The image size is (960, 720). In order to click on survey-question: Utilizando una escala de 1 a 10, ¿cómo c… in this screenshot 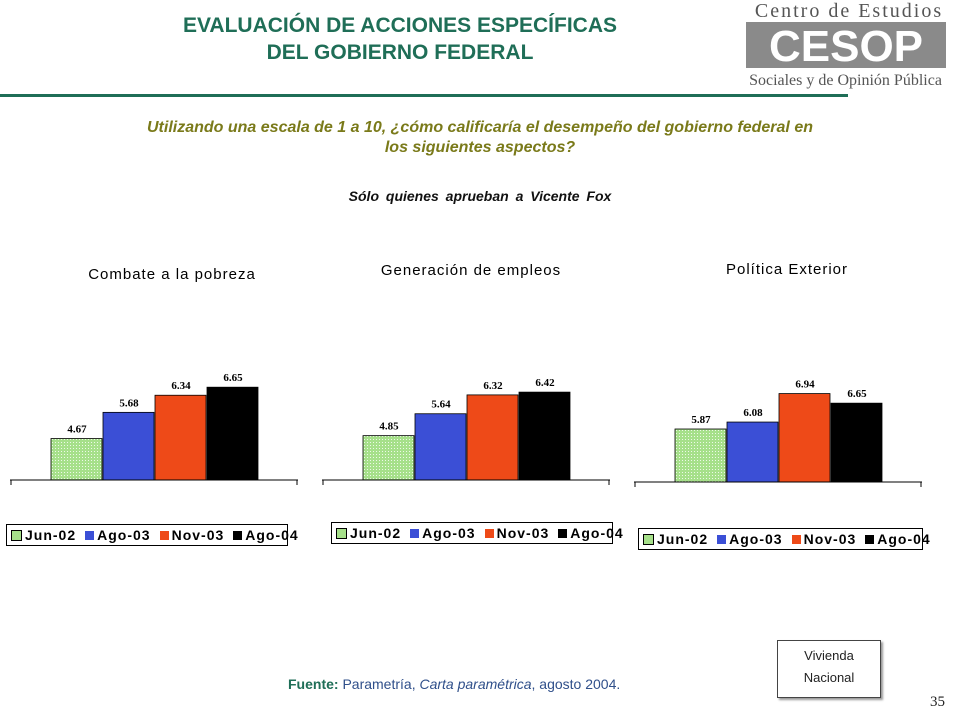, I will do `click(480, 138)`.